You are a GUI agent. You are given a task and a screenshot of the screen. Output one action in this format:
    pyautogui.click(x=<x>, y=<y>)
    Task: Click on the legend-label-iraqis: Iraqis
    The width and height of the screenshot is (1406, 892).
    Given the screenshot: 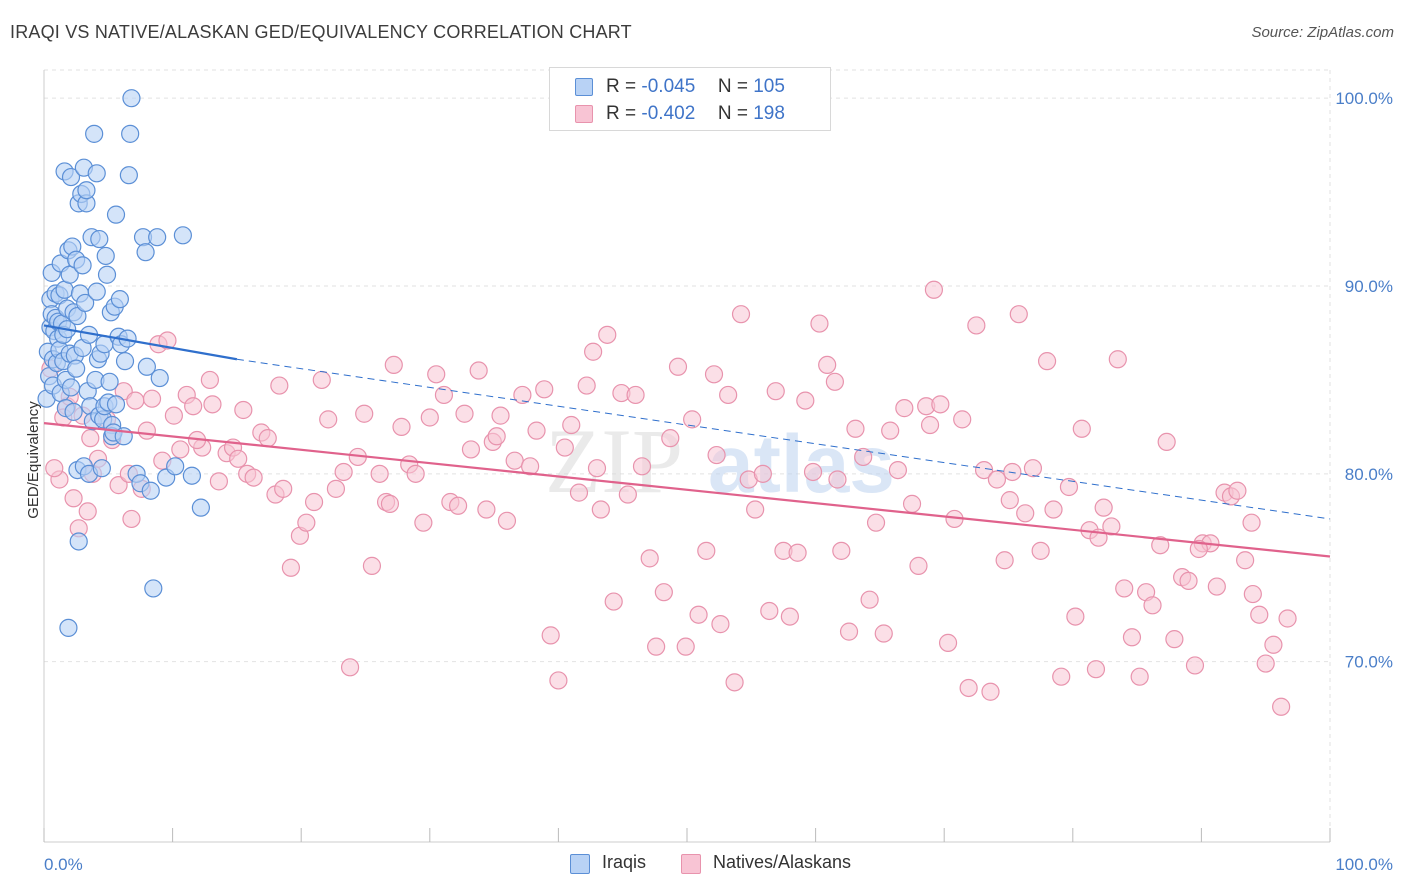 What is the action you would take?
    pyautogui.click(x=624, y=862)
    